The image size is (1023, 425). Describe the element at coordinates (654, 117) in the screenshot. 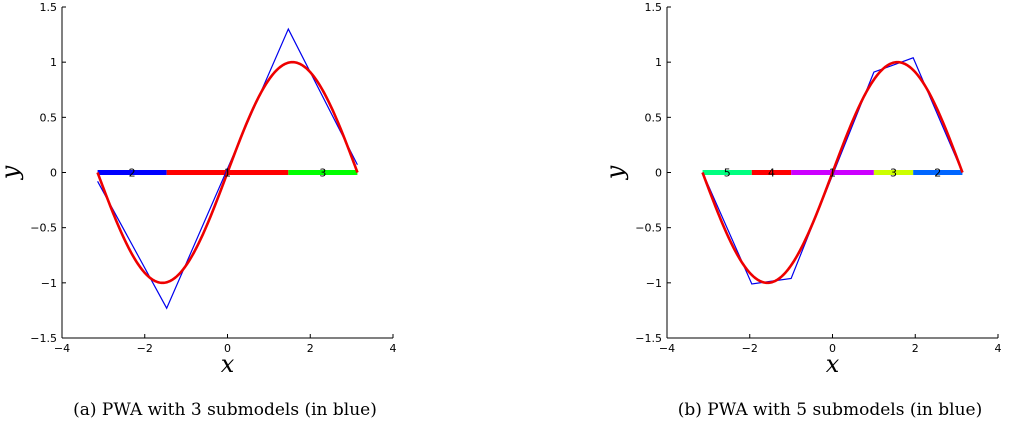

I see `chart-1-y-tick-label: 0.5` at that location.